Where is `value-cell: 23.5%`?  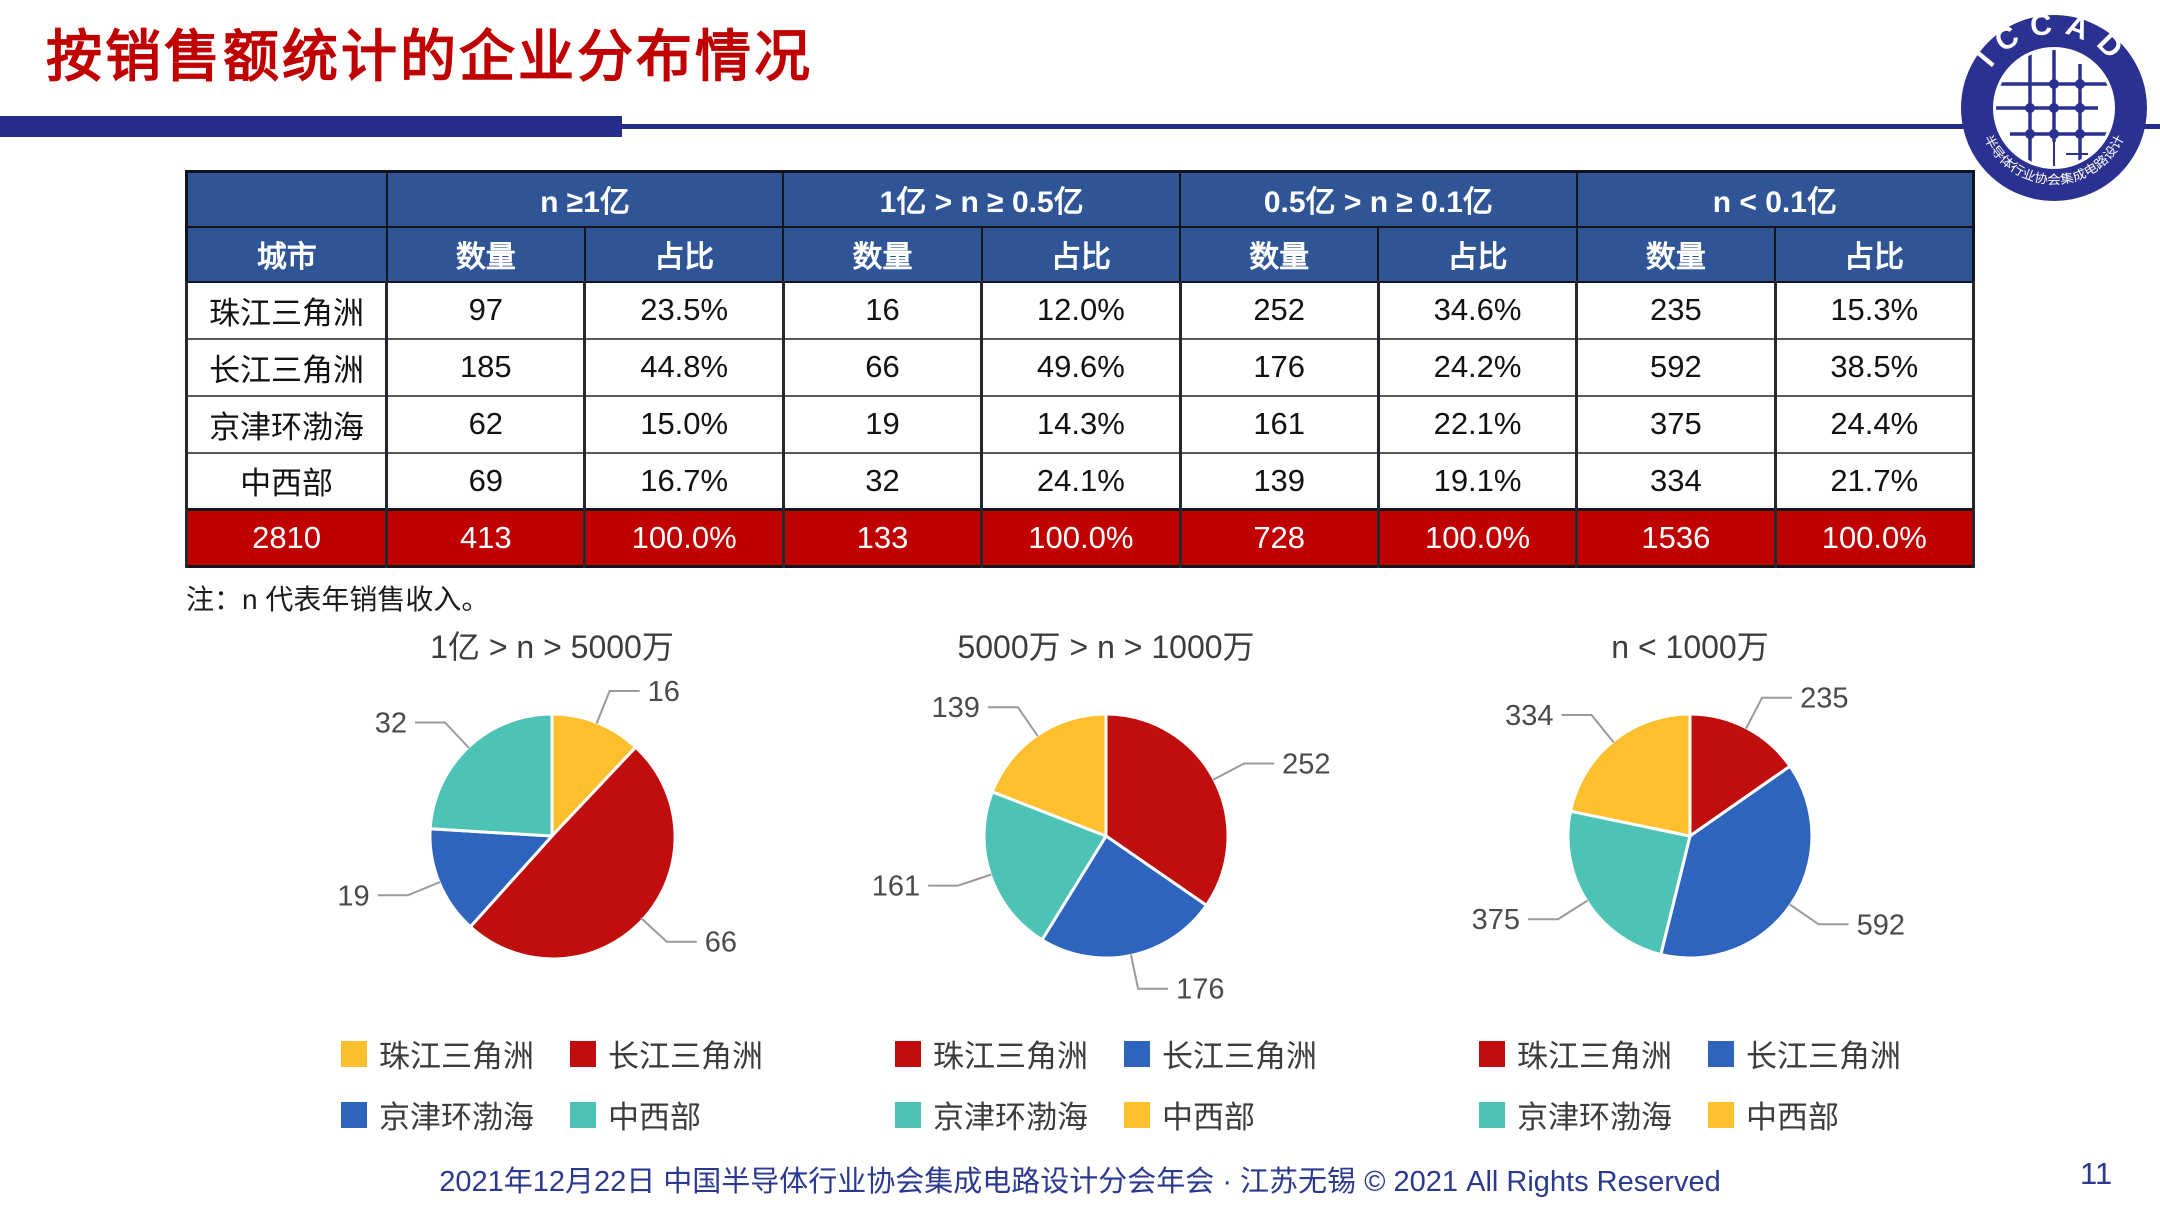
value-cell: 23.5% is located at coordinates (684, 310).